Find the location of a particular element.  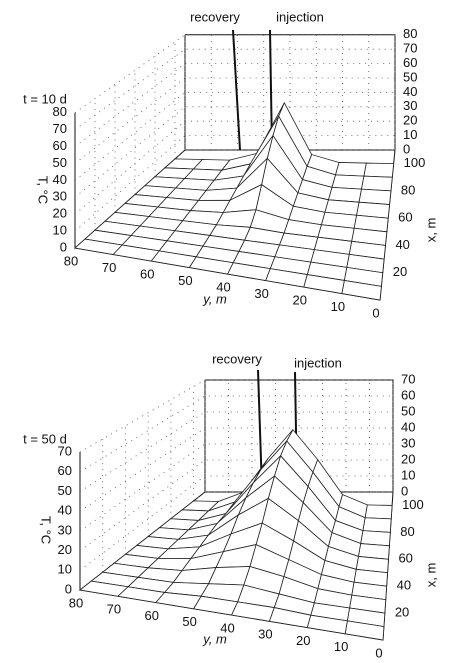

panel-title: t = 10 d is located at coordinates (45, 98).